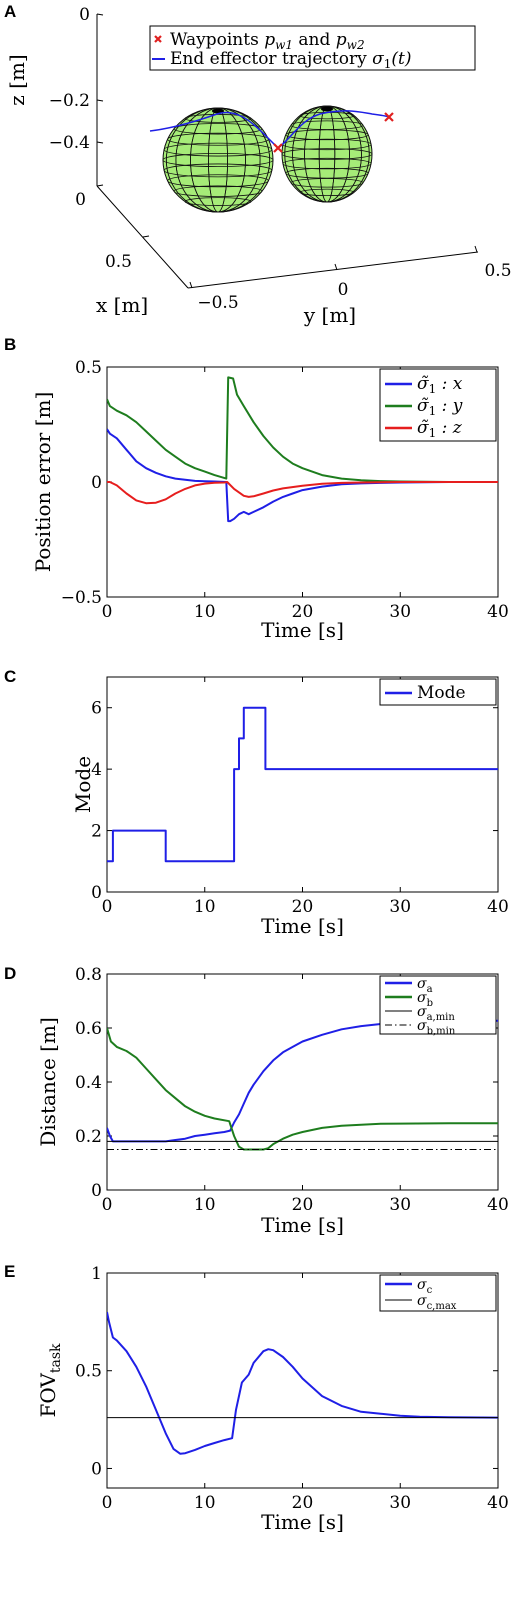  What do you see at coordinates (329, 315) in the screenshot?
I see `y-axis-label: y [m]` at bounding box center [329, 315].